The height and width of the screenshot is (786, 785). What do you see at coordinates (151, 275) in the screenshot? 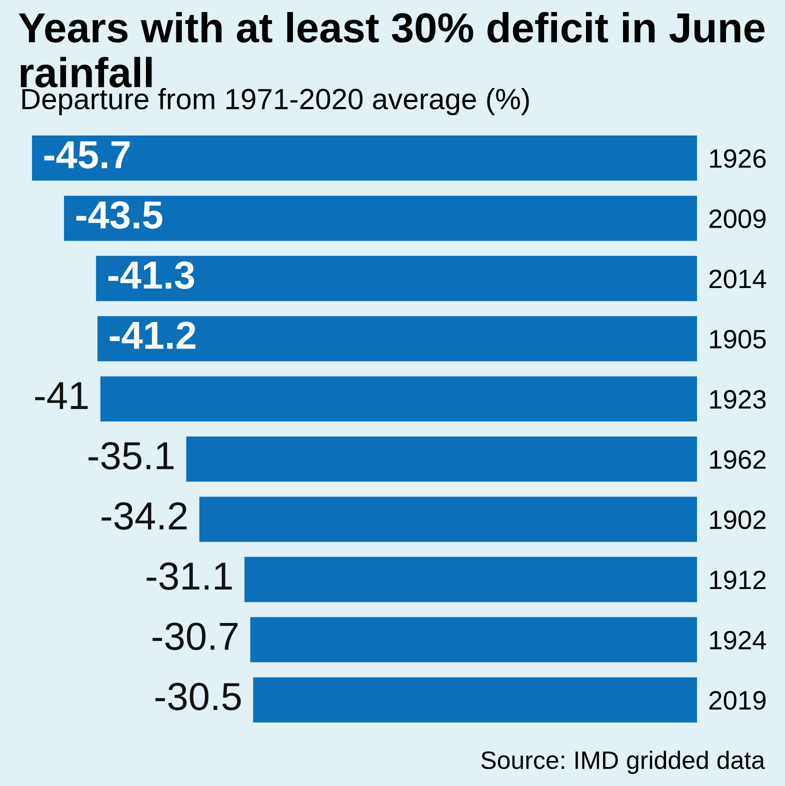
I see `data-label: -41.3` at bounding box center [151, 275].